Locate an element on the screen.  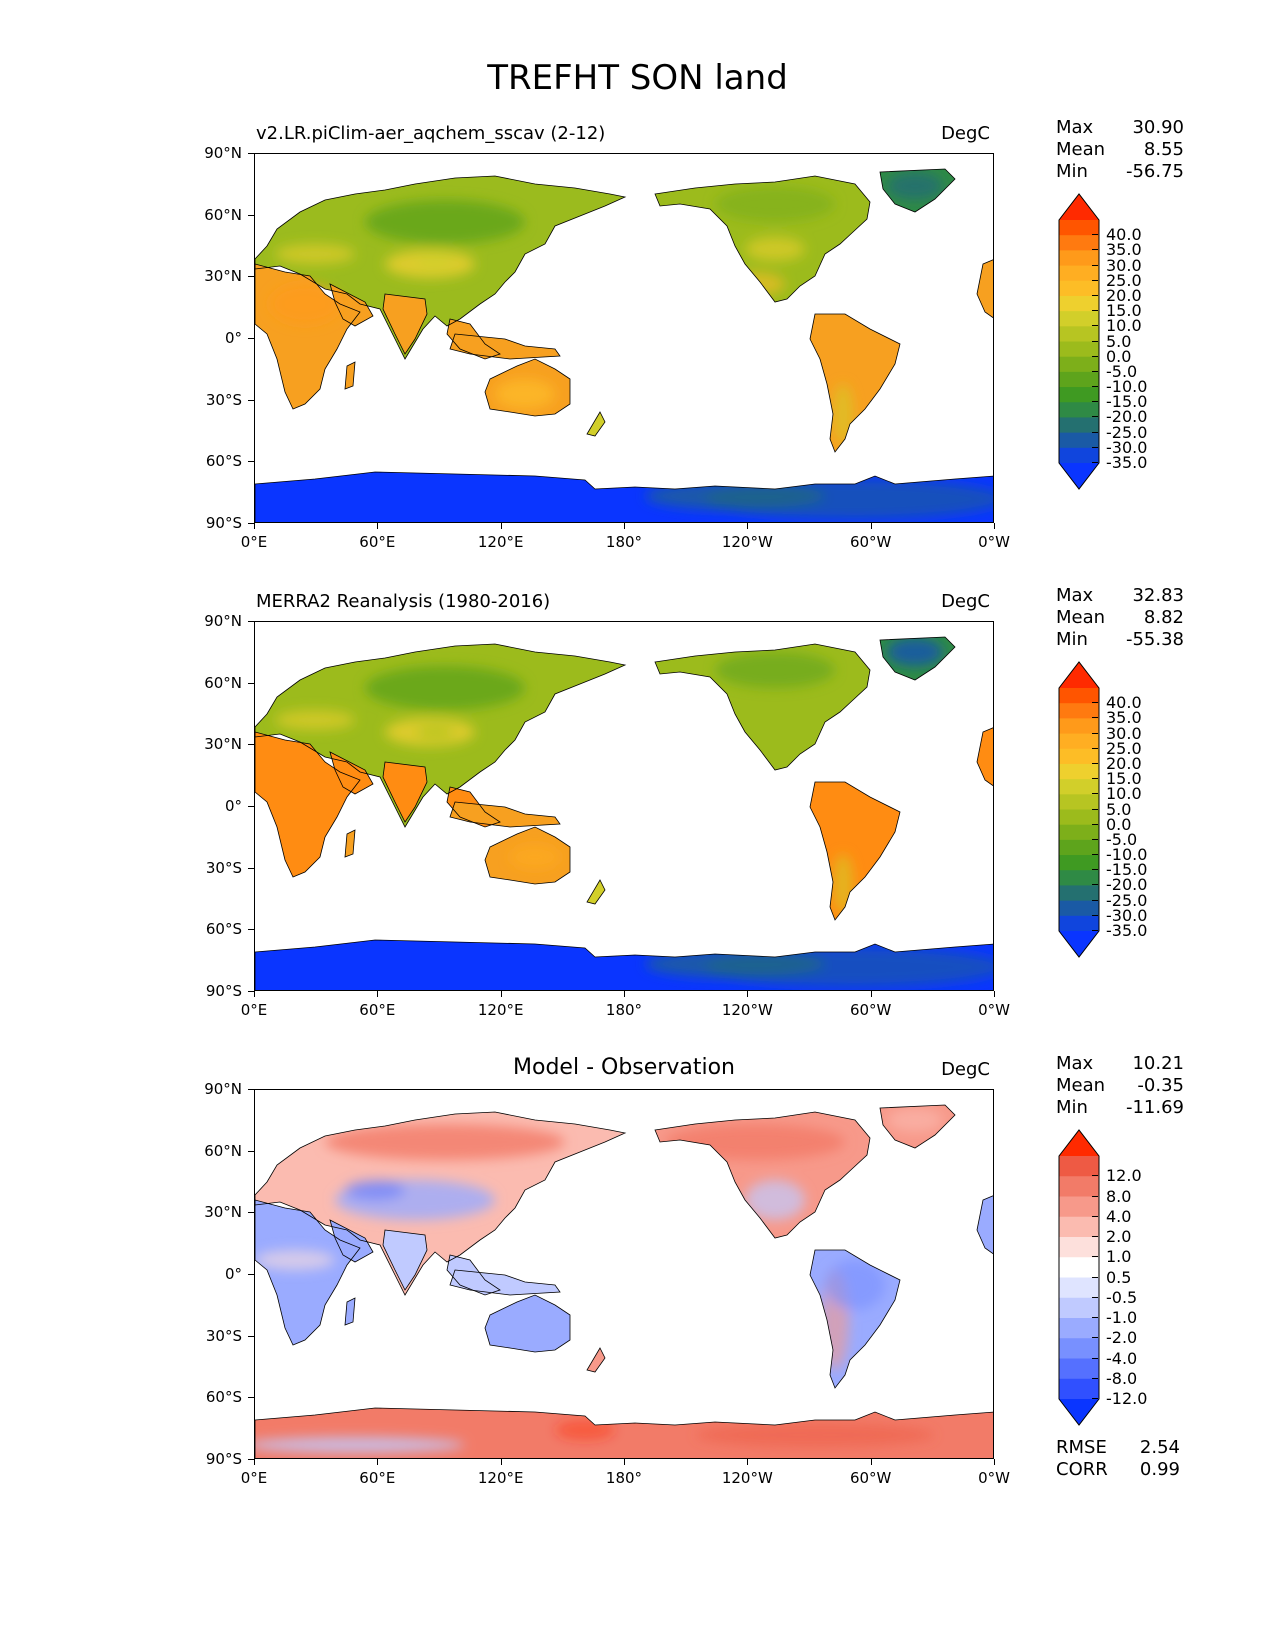
colorbar-tick-label: 1.0 is located at coordinates (1119, 1257).